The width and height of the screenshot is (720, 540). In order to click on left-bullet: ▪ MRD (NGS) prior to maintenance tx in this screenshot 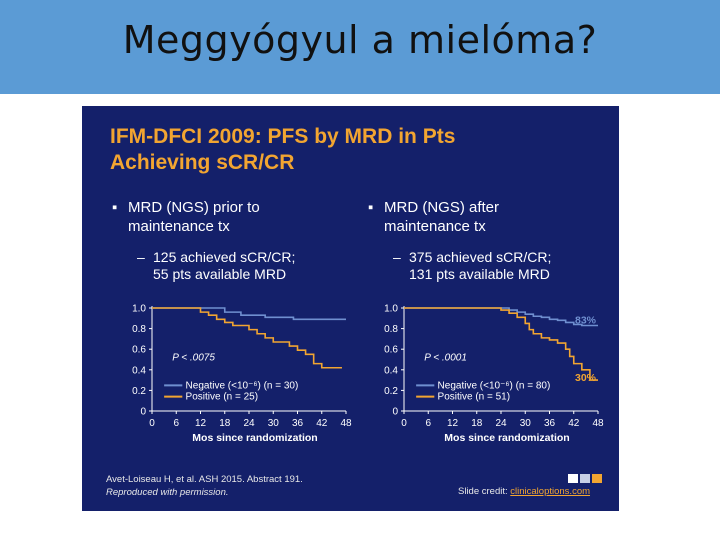, I will do `click(186, 217)`.